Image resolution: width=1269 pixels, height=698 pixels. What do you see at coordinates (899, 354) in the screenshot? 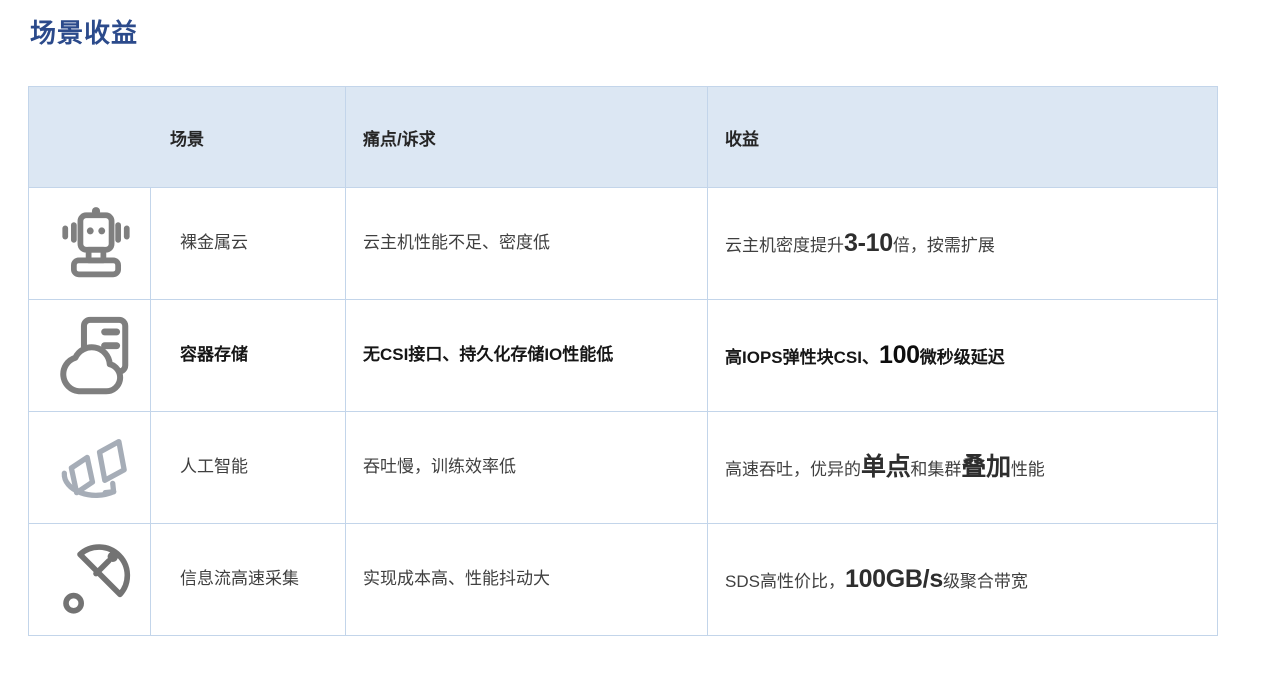
I see `benefit-highlight: 100` at bounding box center [899, 354].